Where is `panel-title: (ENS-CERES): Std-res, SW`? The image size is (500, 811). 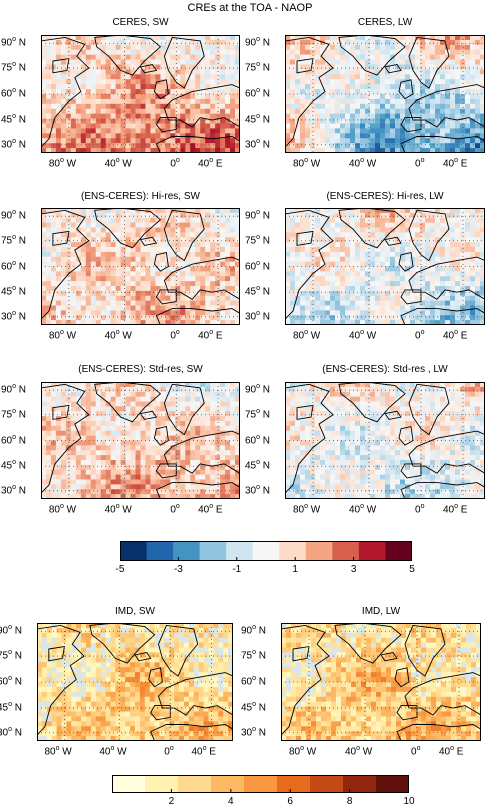 panel-title: (ENS-CERES): Std-res, SW is located at coordinates (140, 369).